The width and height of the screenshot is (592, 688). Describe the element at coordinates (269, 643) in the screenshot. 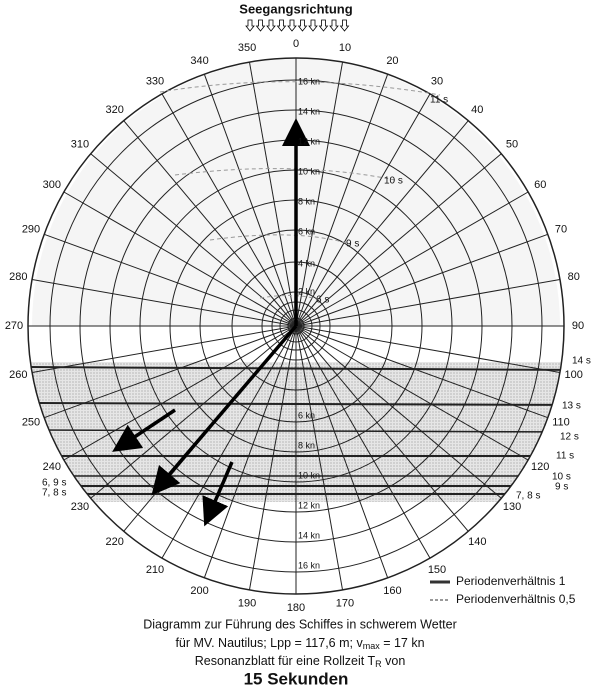

I see `caption-part: für MV. Nautilus; Lpp = 117,6 m; v` at that location.